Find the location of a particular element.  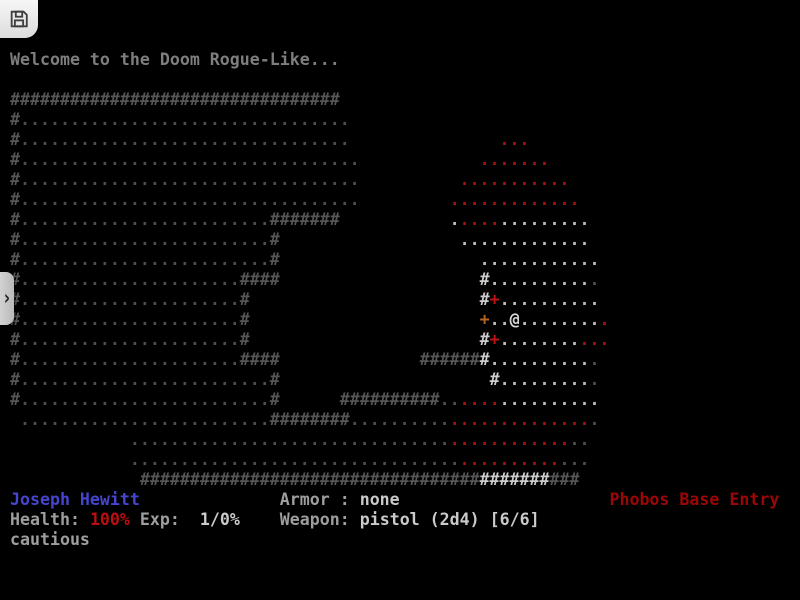

chevron-right-icon: › is located at coordinates (7, 297).